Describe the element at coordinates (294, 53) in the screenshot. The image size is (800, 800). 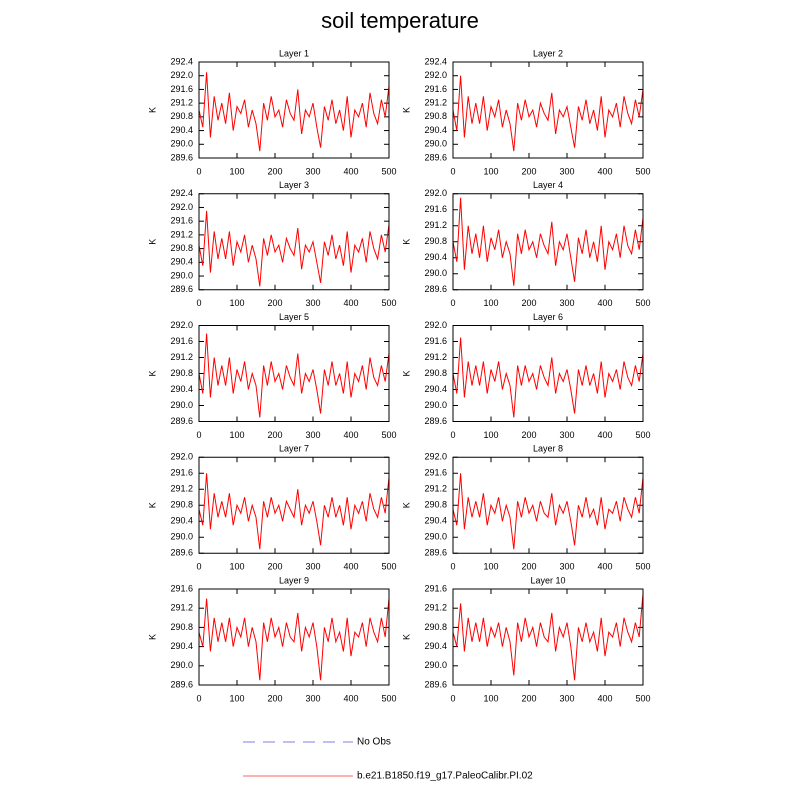
I see `panel-title: Layer 1` at that location.